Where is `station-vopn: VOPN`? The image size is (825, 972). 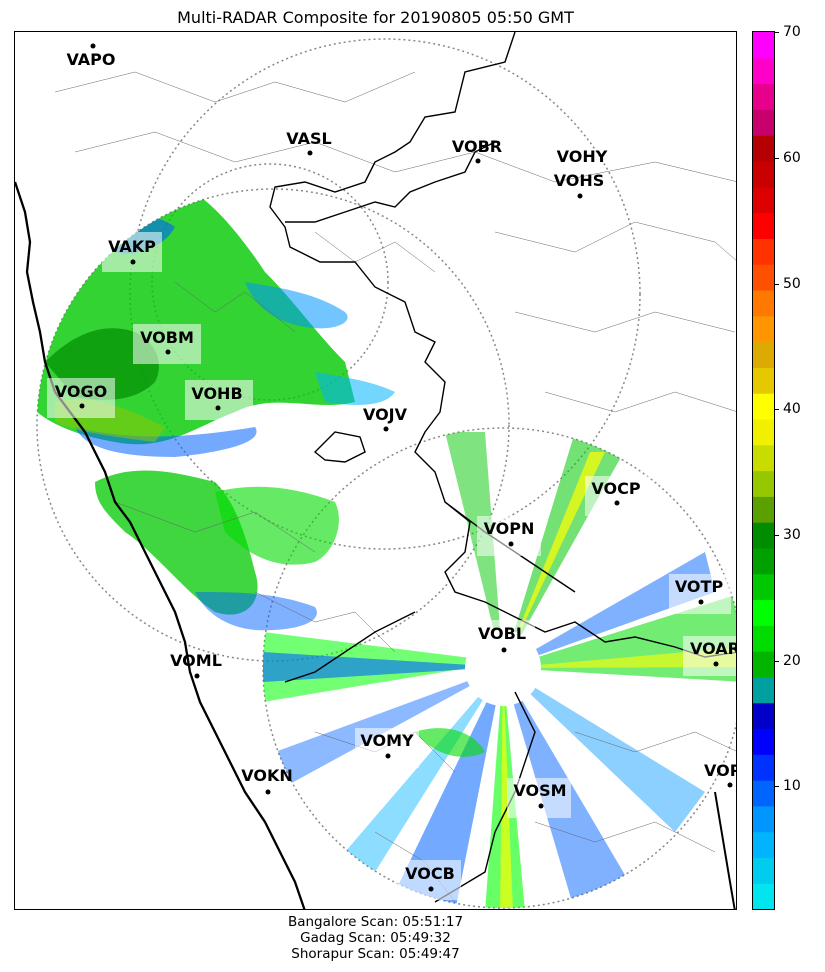 station-vopn: VOPN is located at coordinates (509, 536).